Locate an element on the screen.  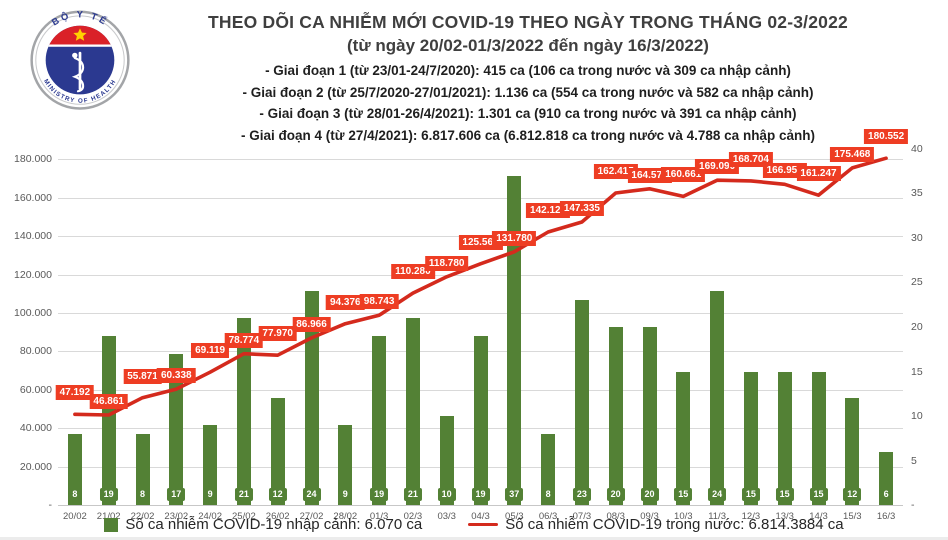
bar-value-badge: 17 is located at coordinates (176, 494).